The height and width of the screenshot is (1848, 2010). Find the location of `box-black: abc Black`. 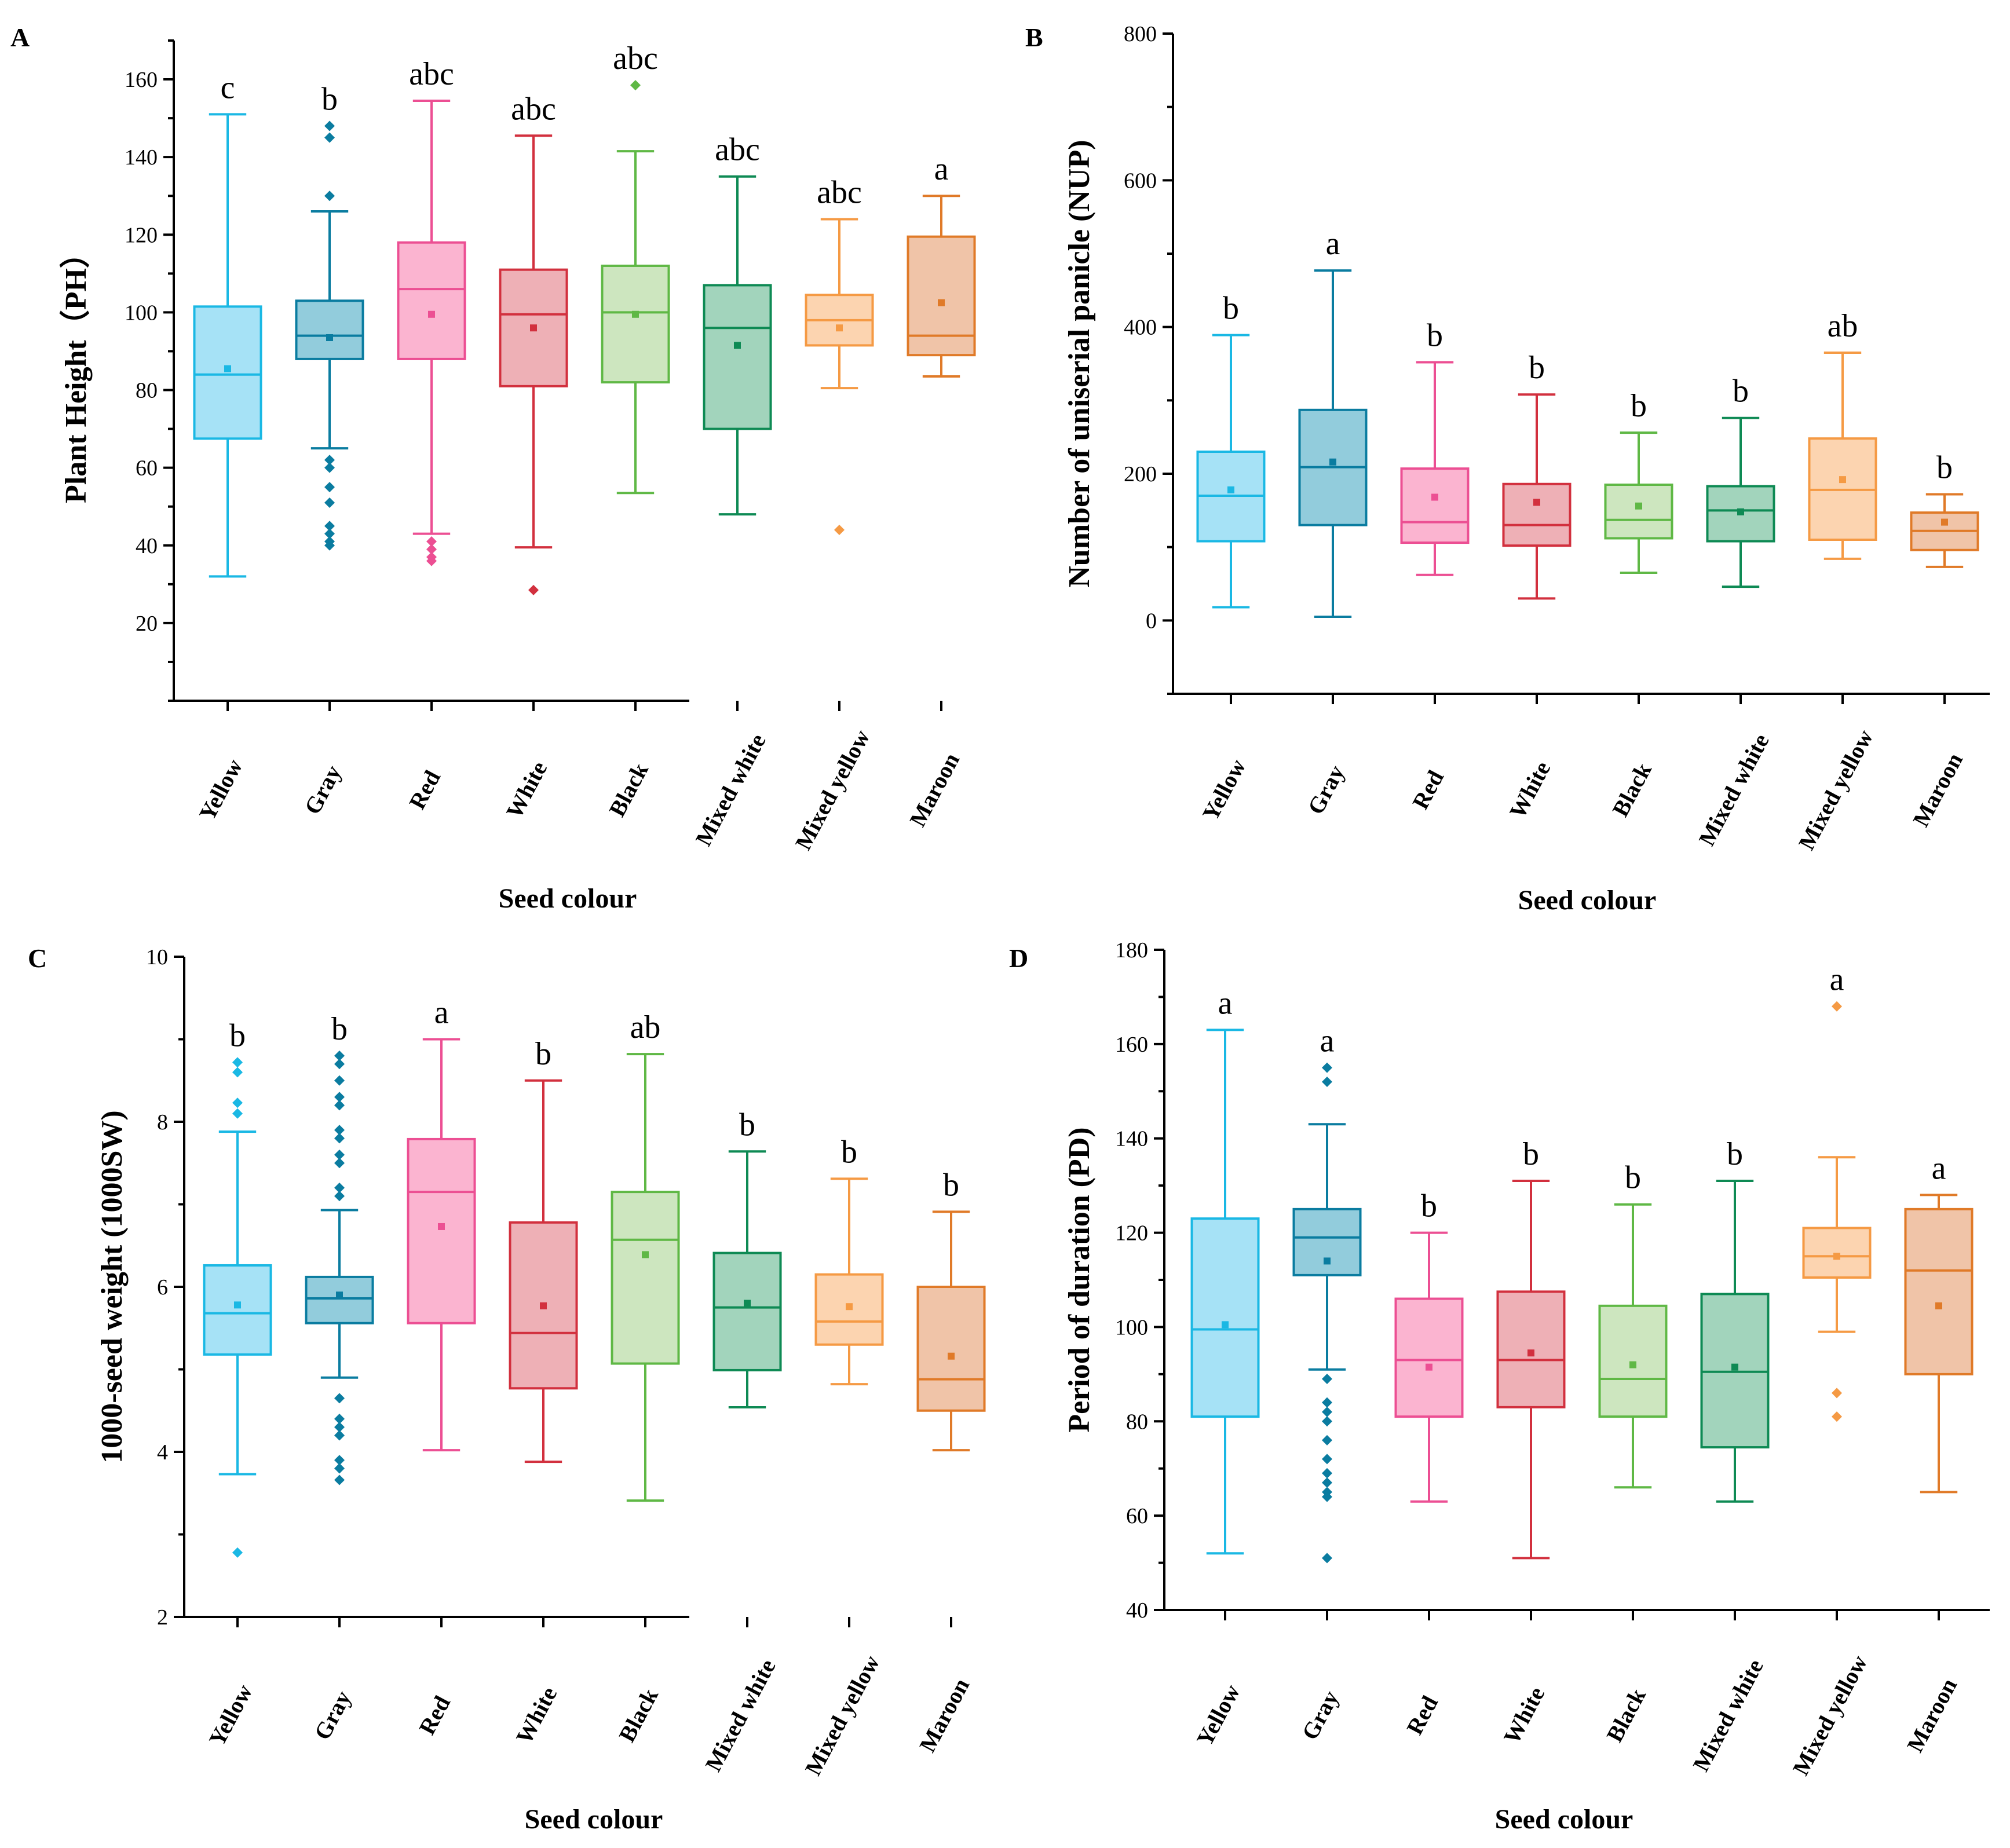

box-black: abc Black is located at coordinates (635, 431).